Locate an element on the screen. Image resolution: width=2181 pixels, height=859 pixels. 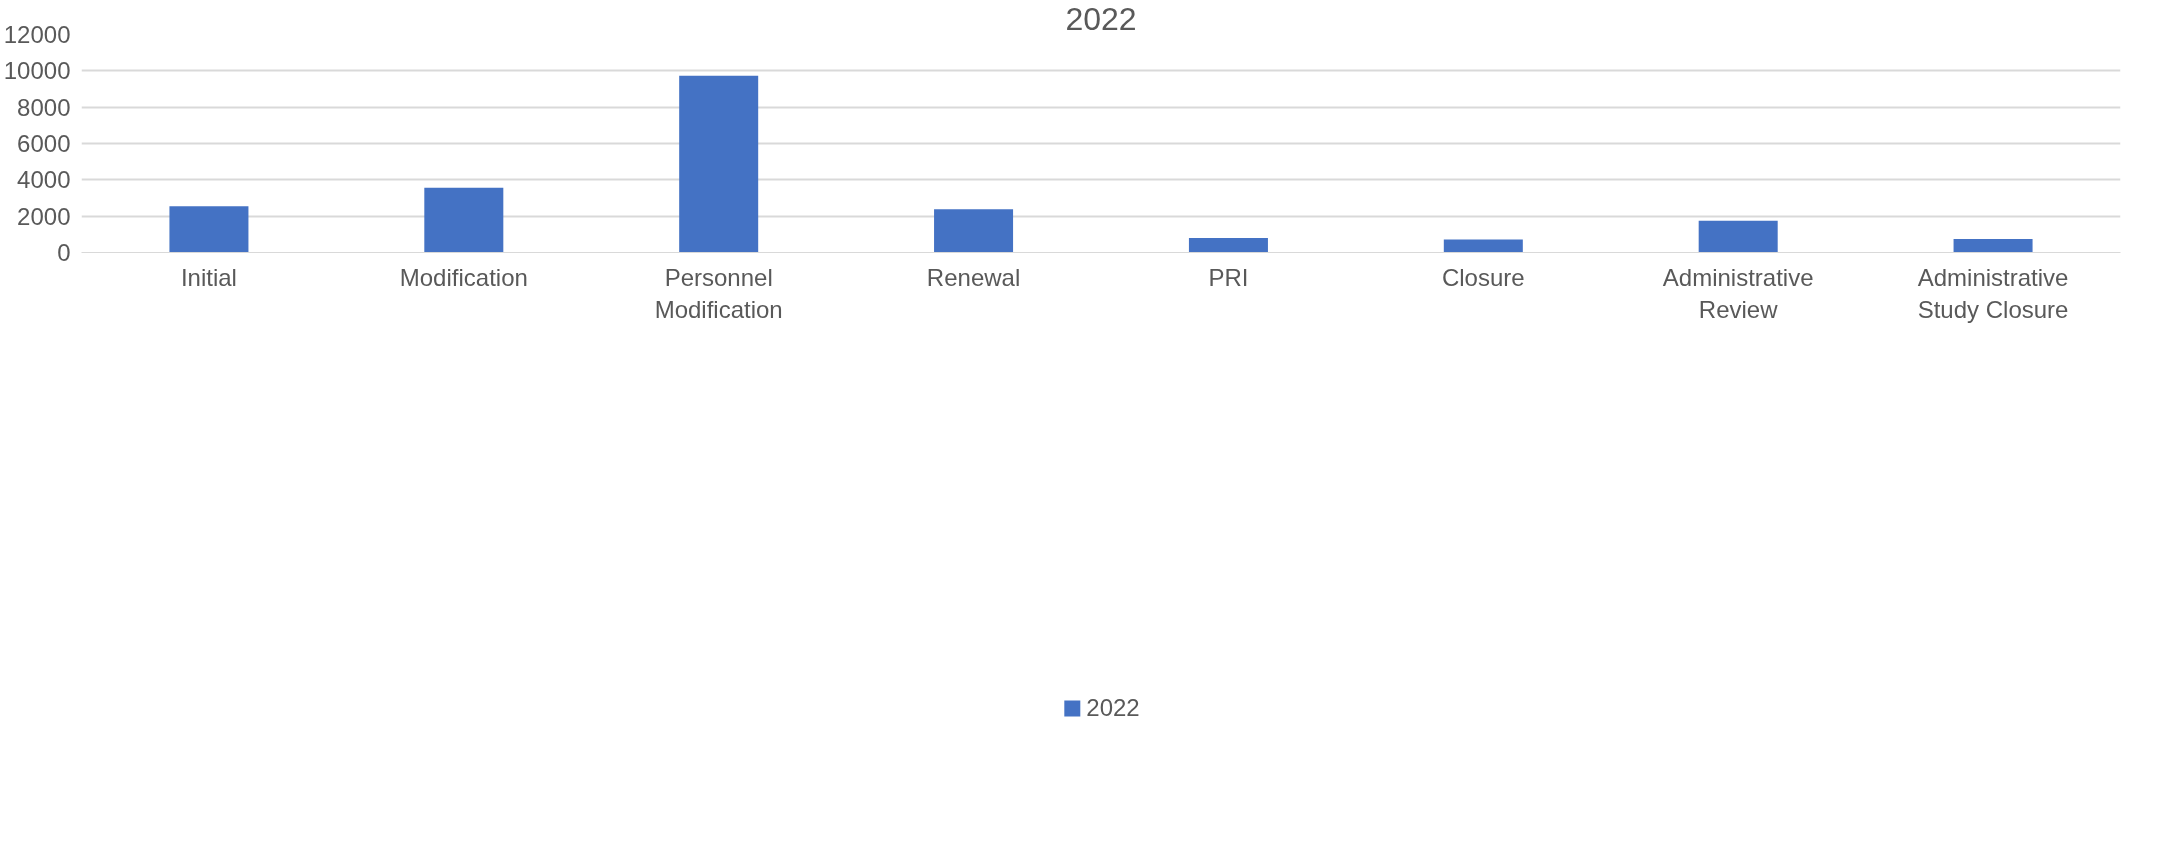
legend-label: 2022 is located at coordinates (1113, 708).